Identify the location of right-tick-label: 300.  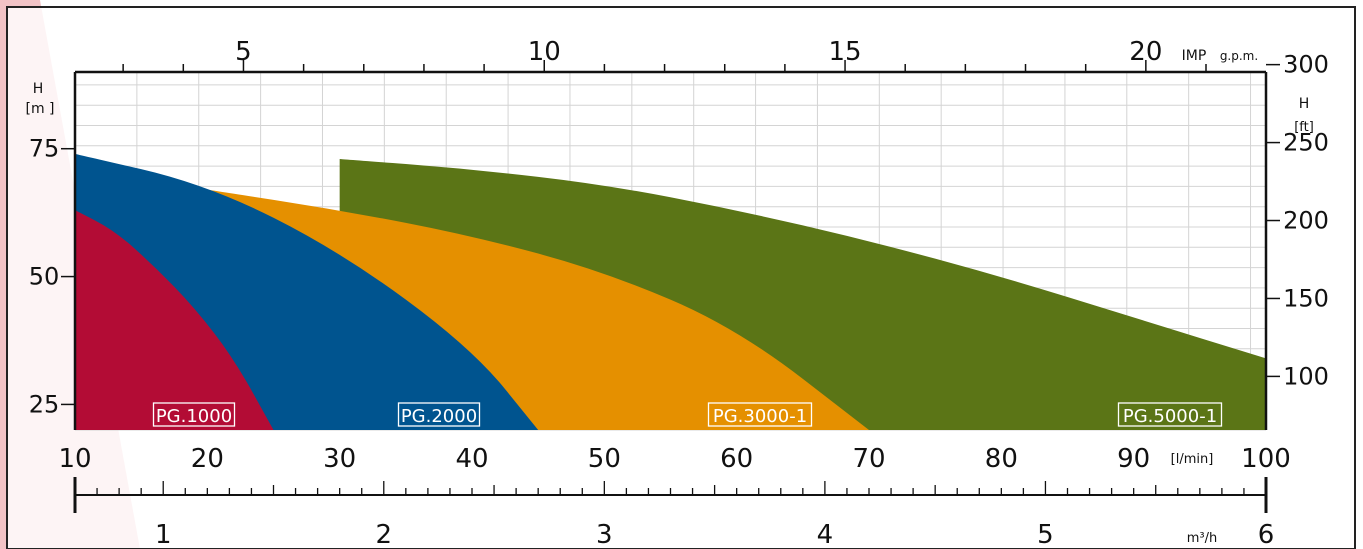
(1306, 65).